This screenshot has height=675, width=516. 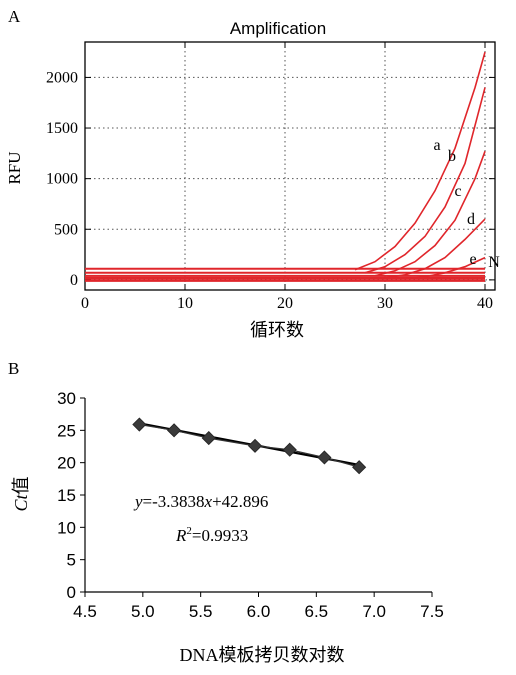 I want to click on x-tick-label: 10, so click(x=185, y=303).